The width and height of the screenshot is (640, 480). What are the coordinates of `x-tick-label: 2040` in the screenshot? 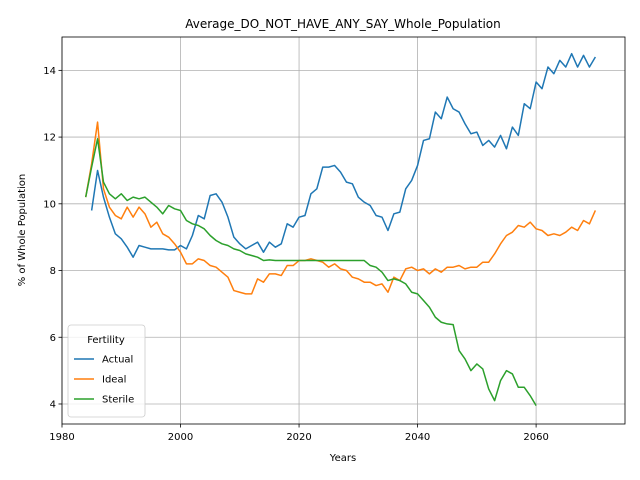 It's located at (417, 437).